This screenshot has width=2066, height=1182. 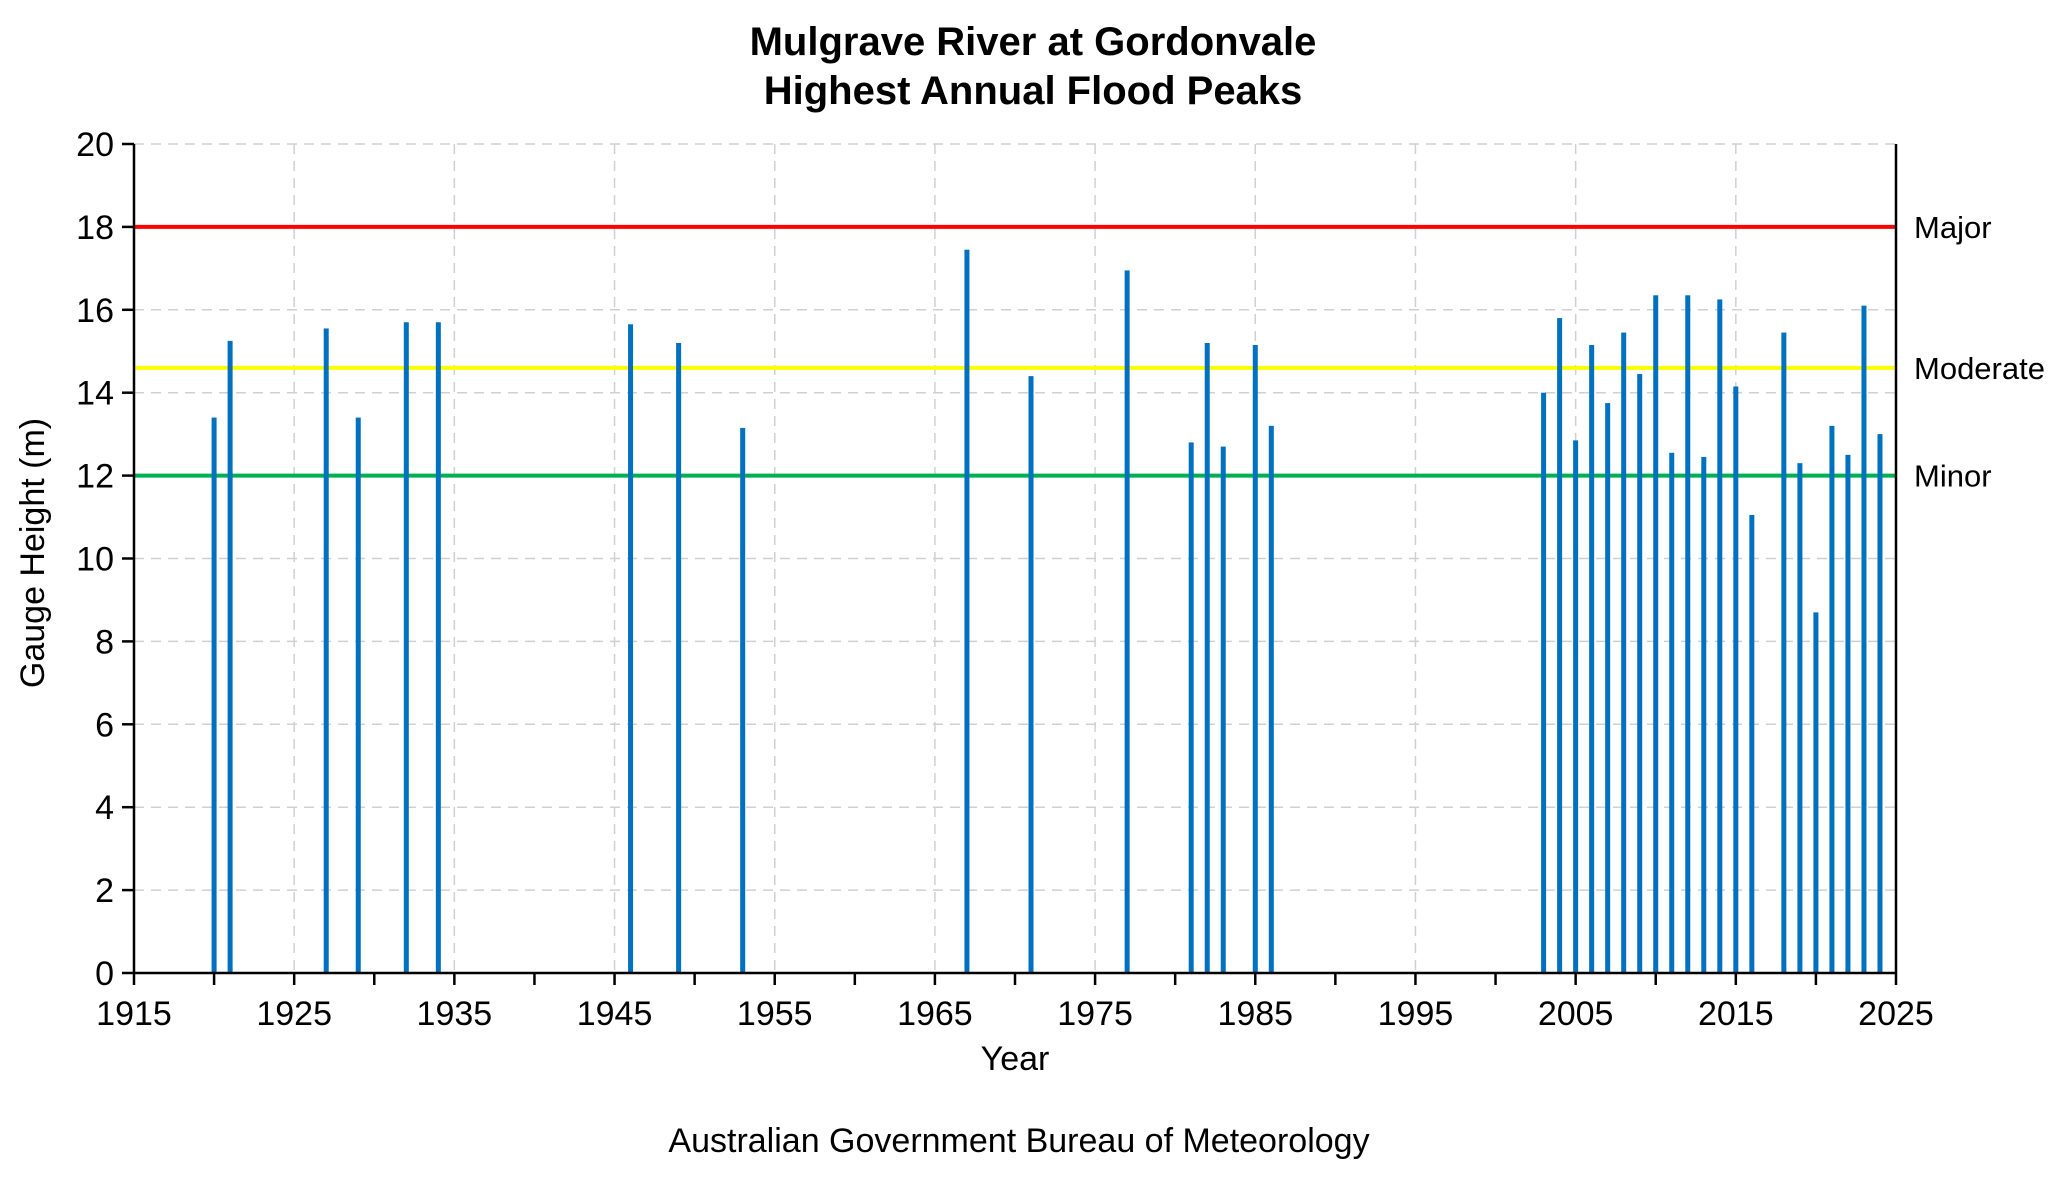 What do you see at coordinates (679, 658) in the screenshot?
I see `bar-1949` at bounding box center [679, 658].